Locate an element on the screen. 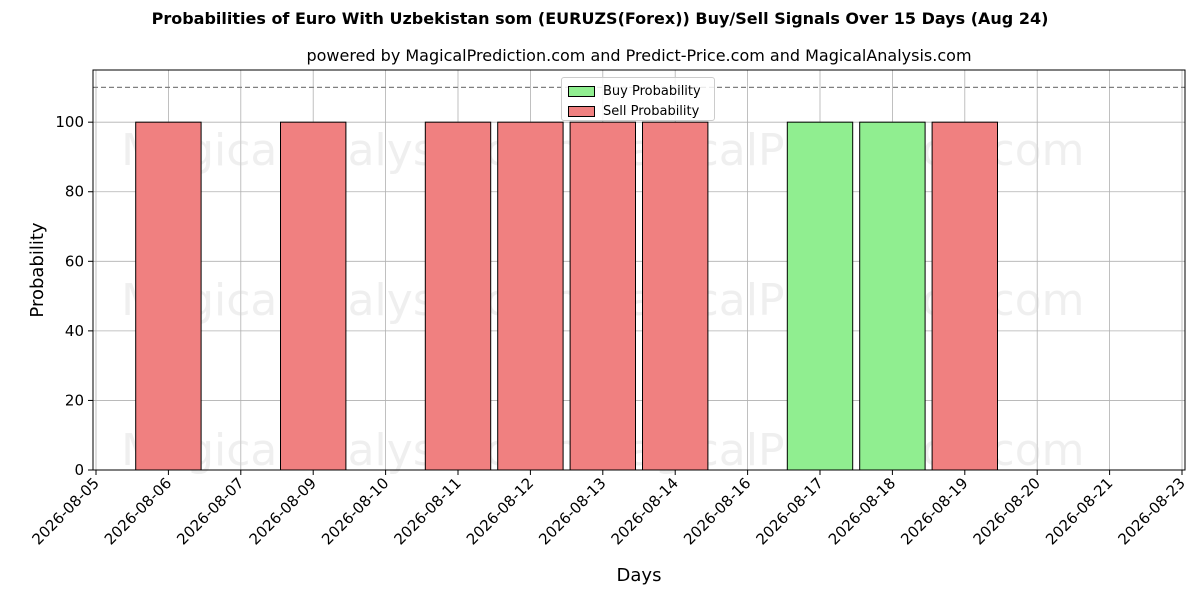  legend-label-sell: Sell Probability is located at coordinates (651, 111).